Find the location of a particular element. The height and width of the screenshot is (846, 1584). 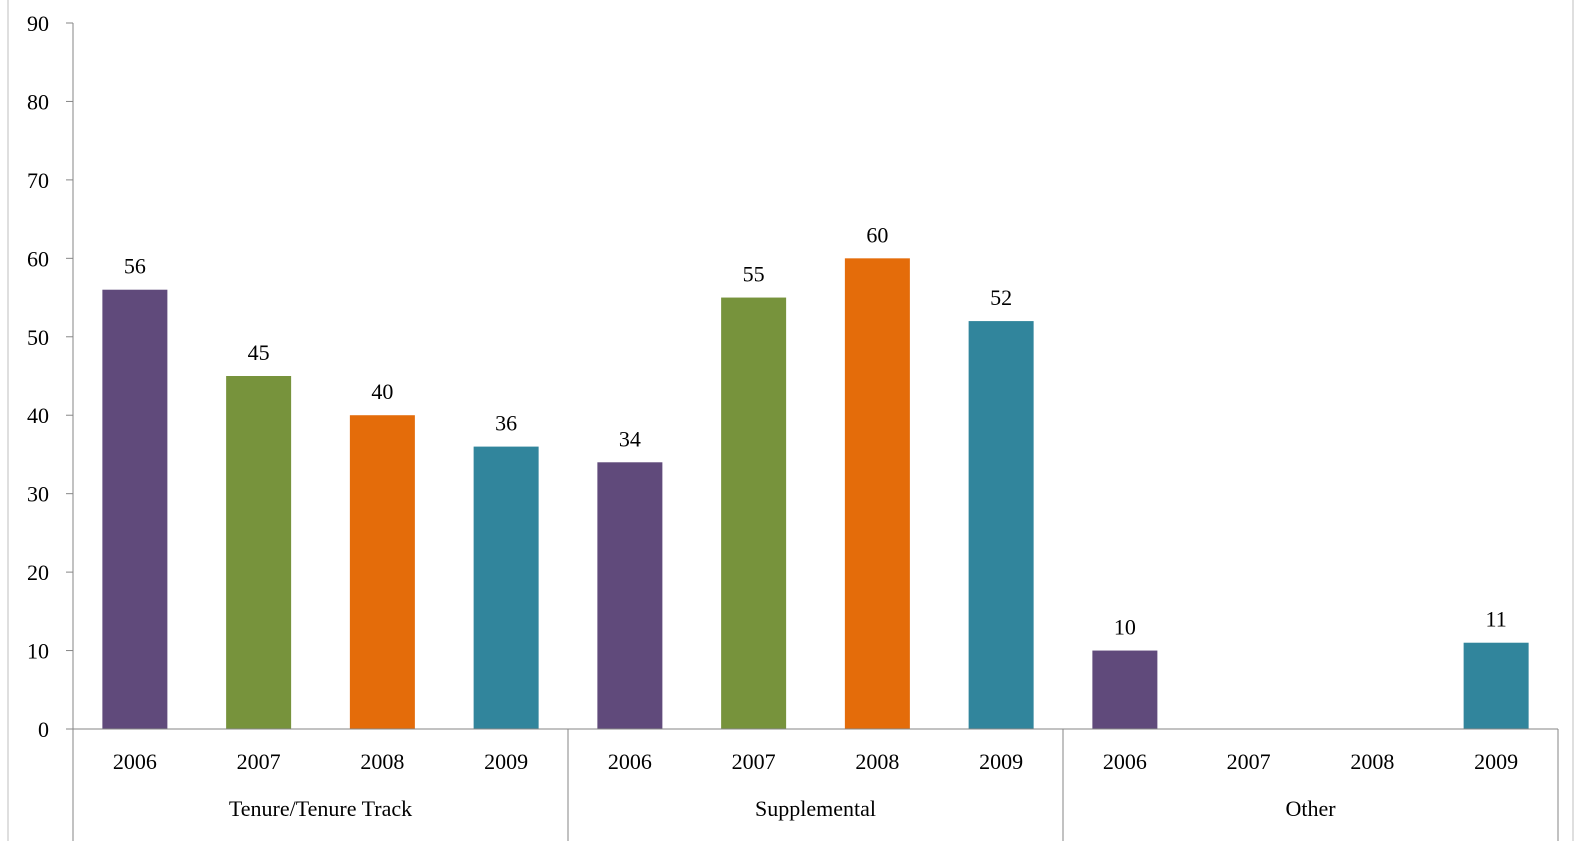

bar-other-2006 is located at coordinates (1125, 689).